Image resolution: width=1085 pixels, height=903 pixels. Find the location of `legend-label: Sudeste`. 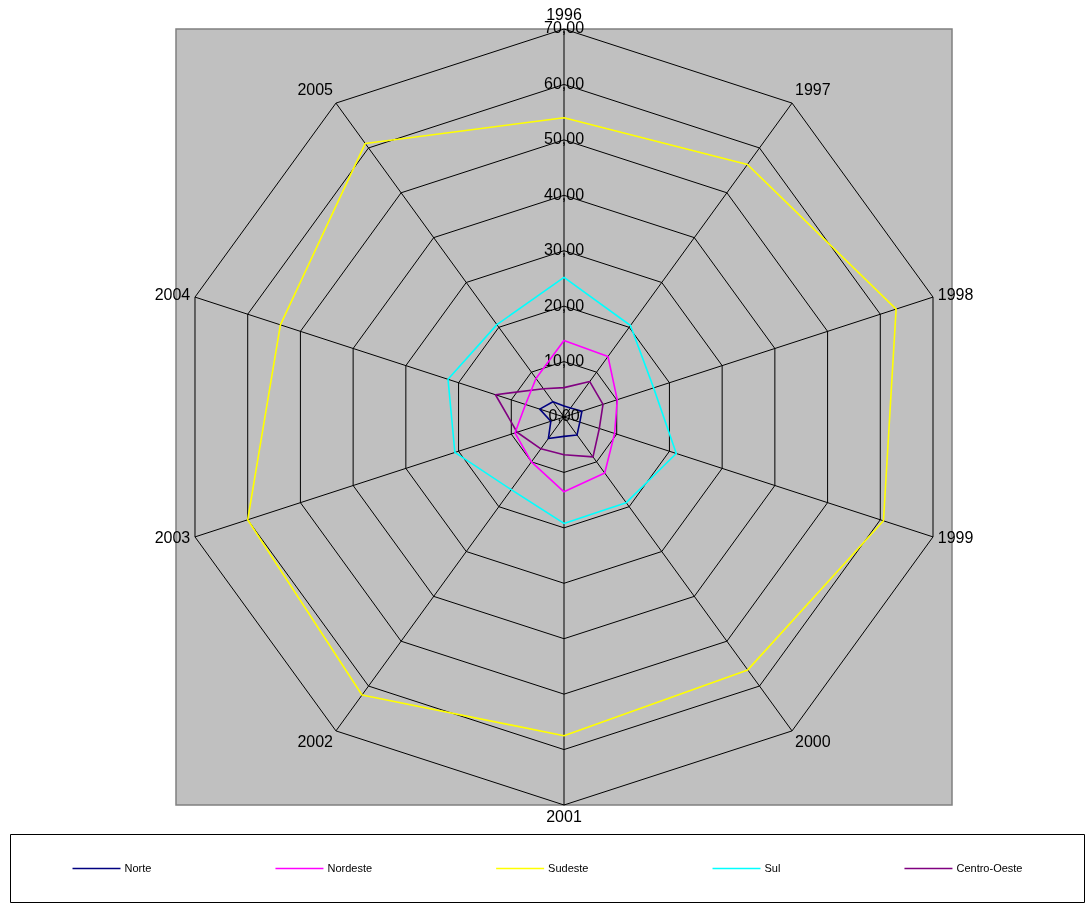

legend-label: Sudeste is located at coordinates (568, 867).